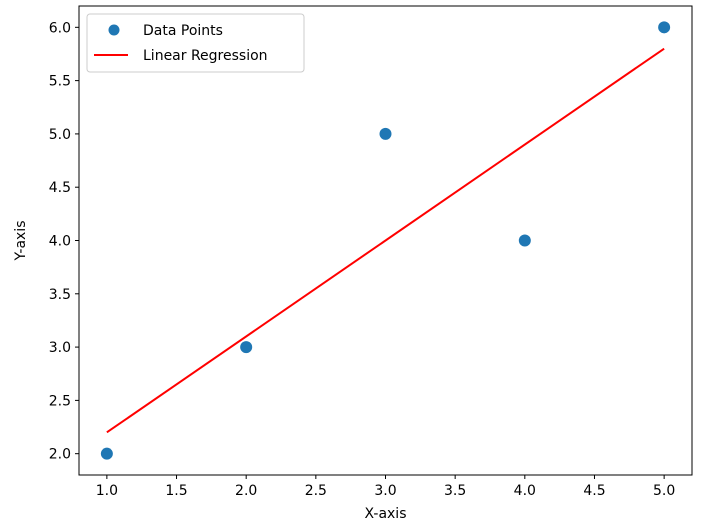 The image size is (707, 526). I want to click on x-axis-label: X-axis, so click(386, 514).